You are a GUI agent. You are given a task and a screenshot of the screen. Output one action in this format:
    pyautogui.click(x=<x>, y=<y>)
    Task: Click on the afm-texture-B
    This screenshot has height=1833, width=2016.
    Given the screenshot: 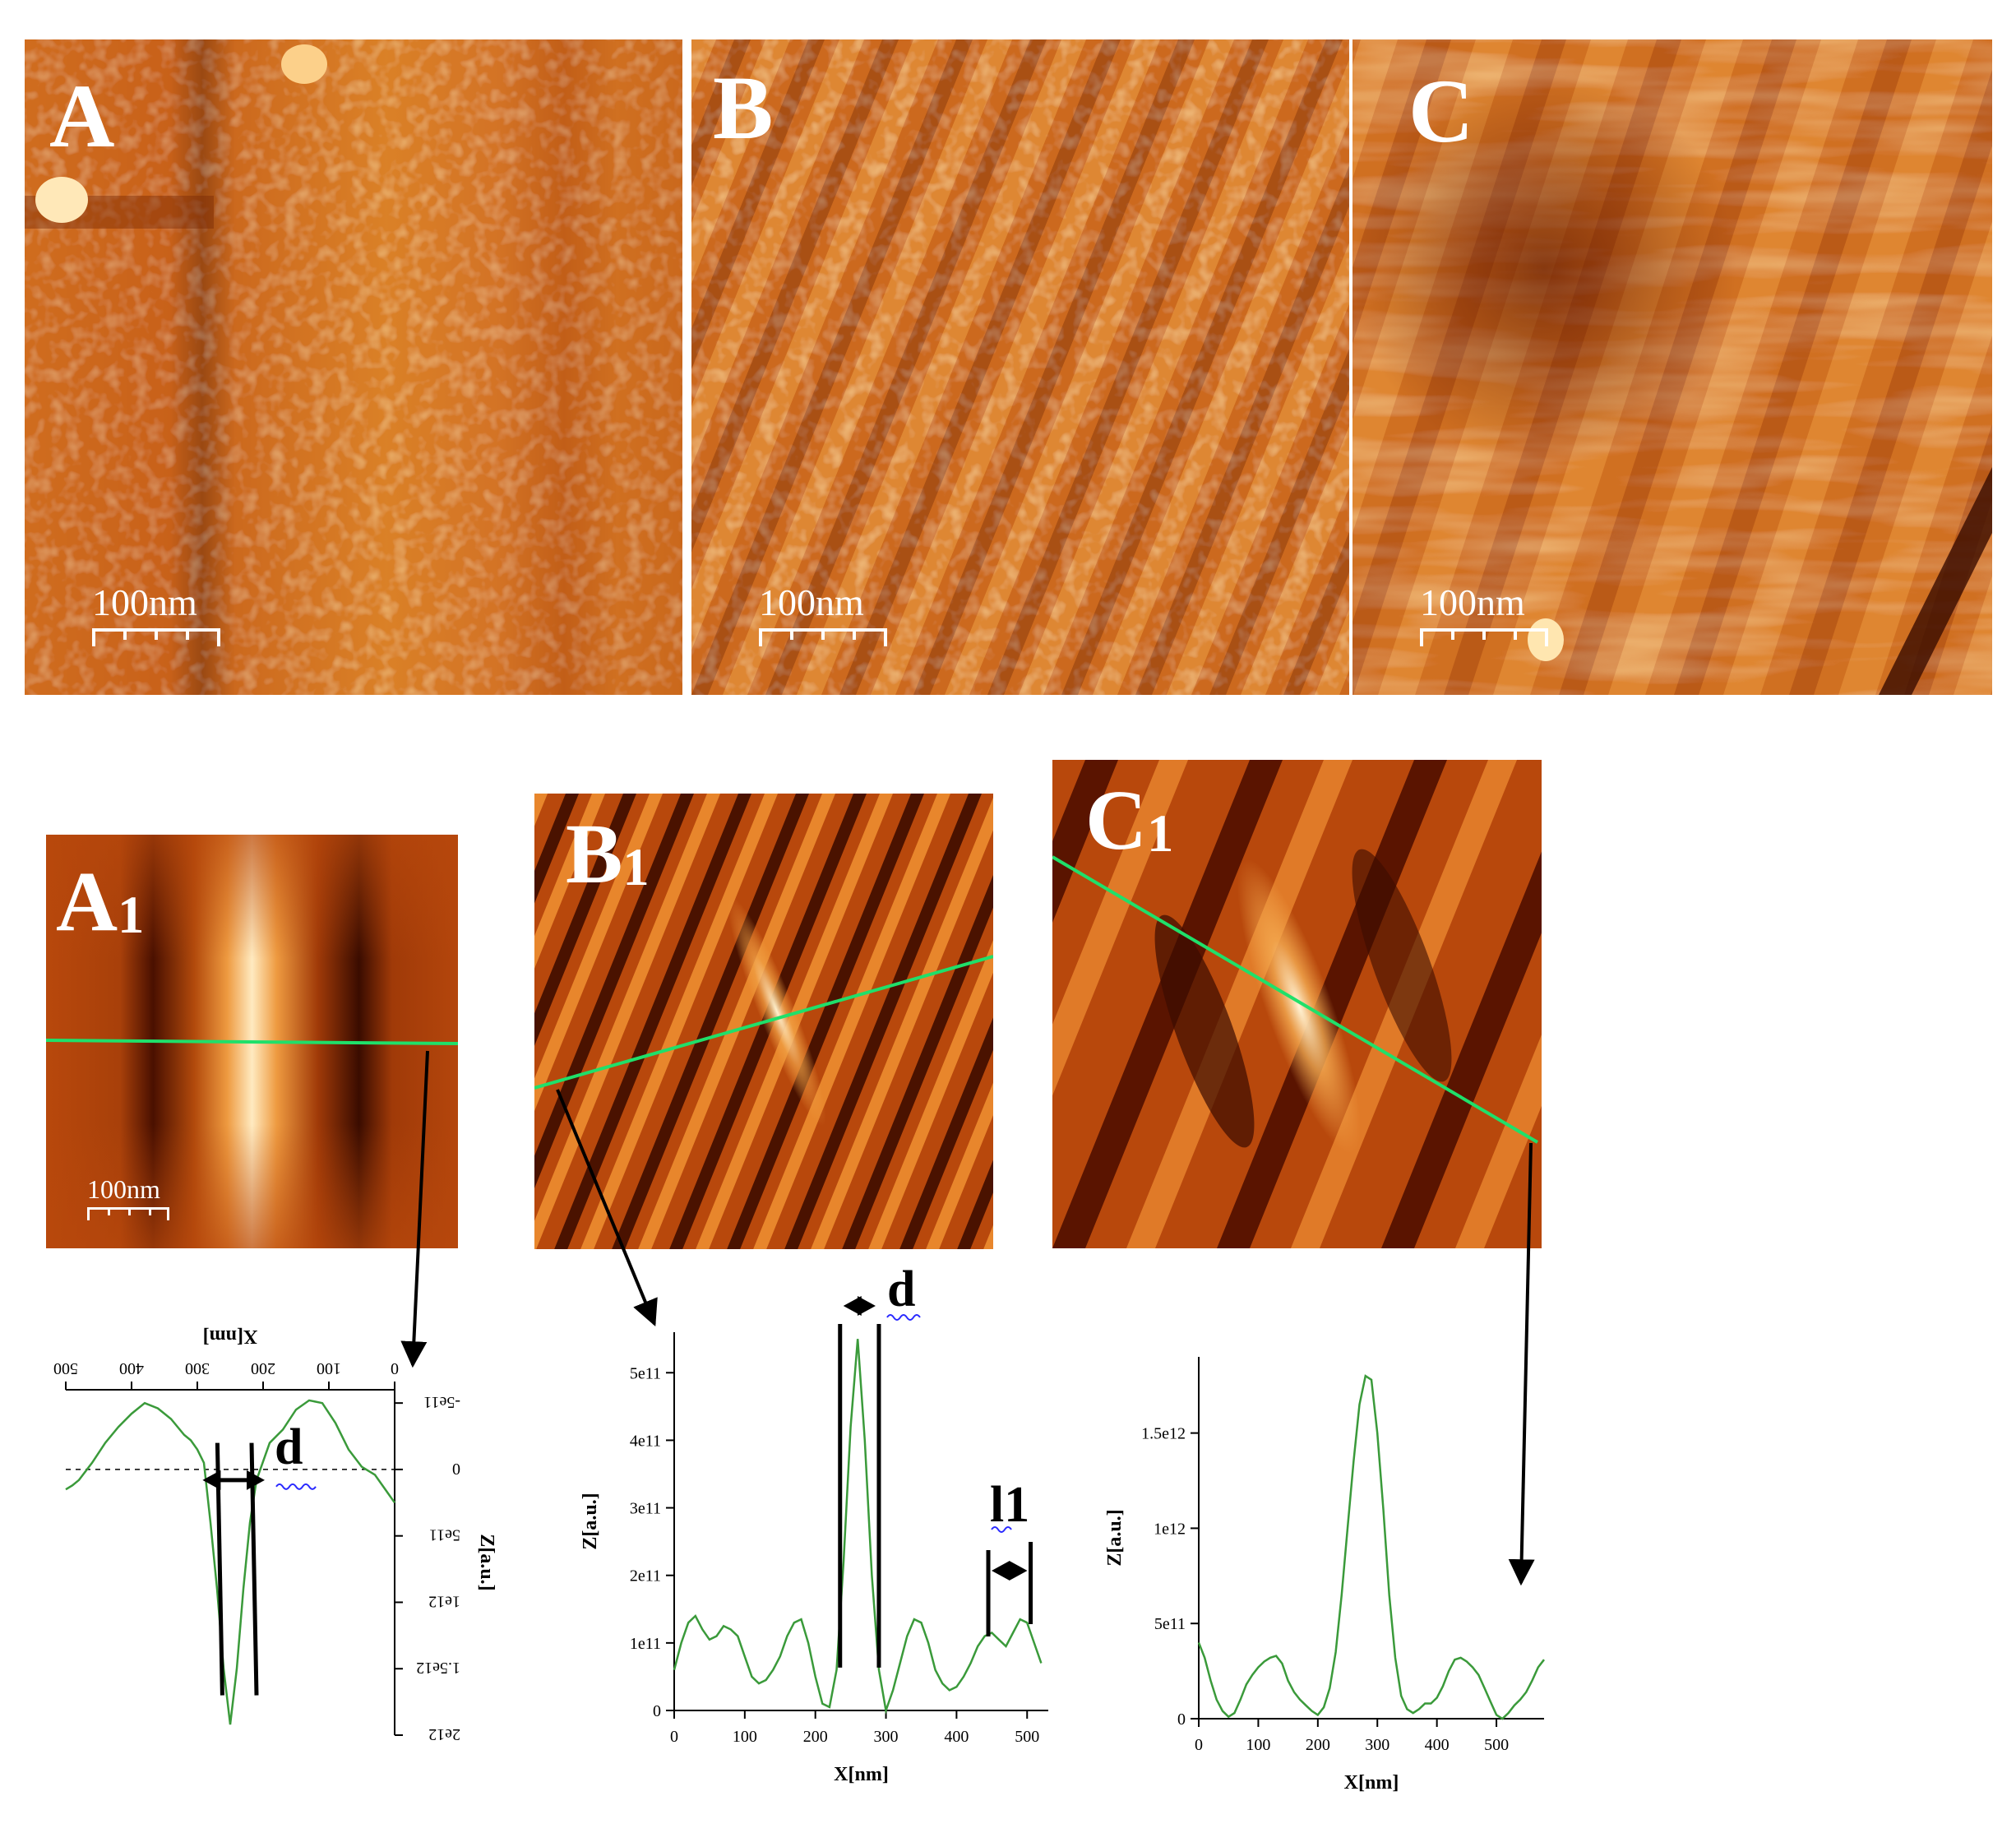 What is the action you would take?
    pyautogui.click(x=1020, y=367)
    